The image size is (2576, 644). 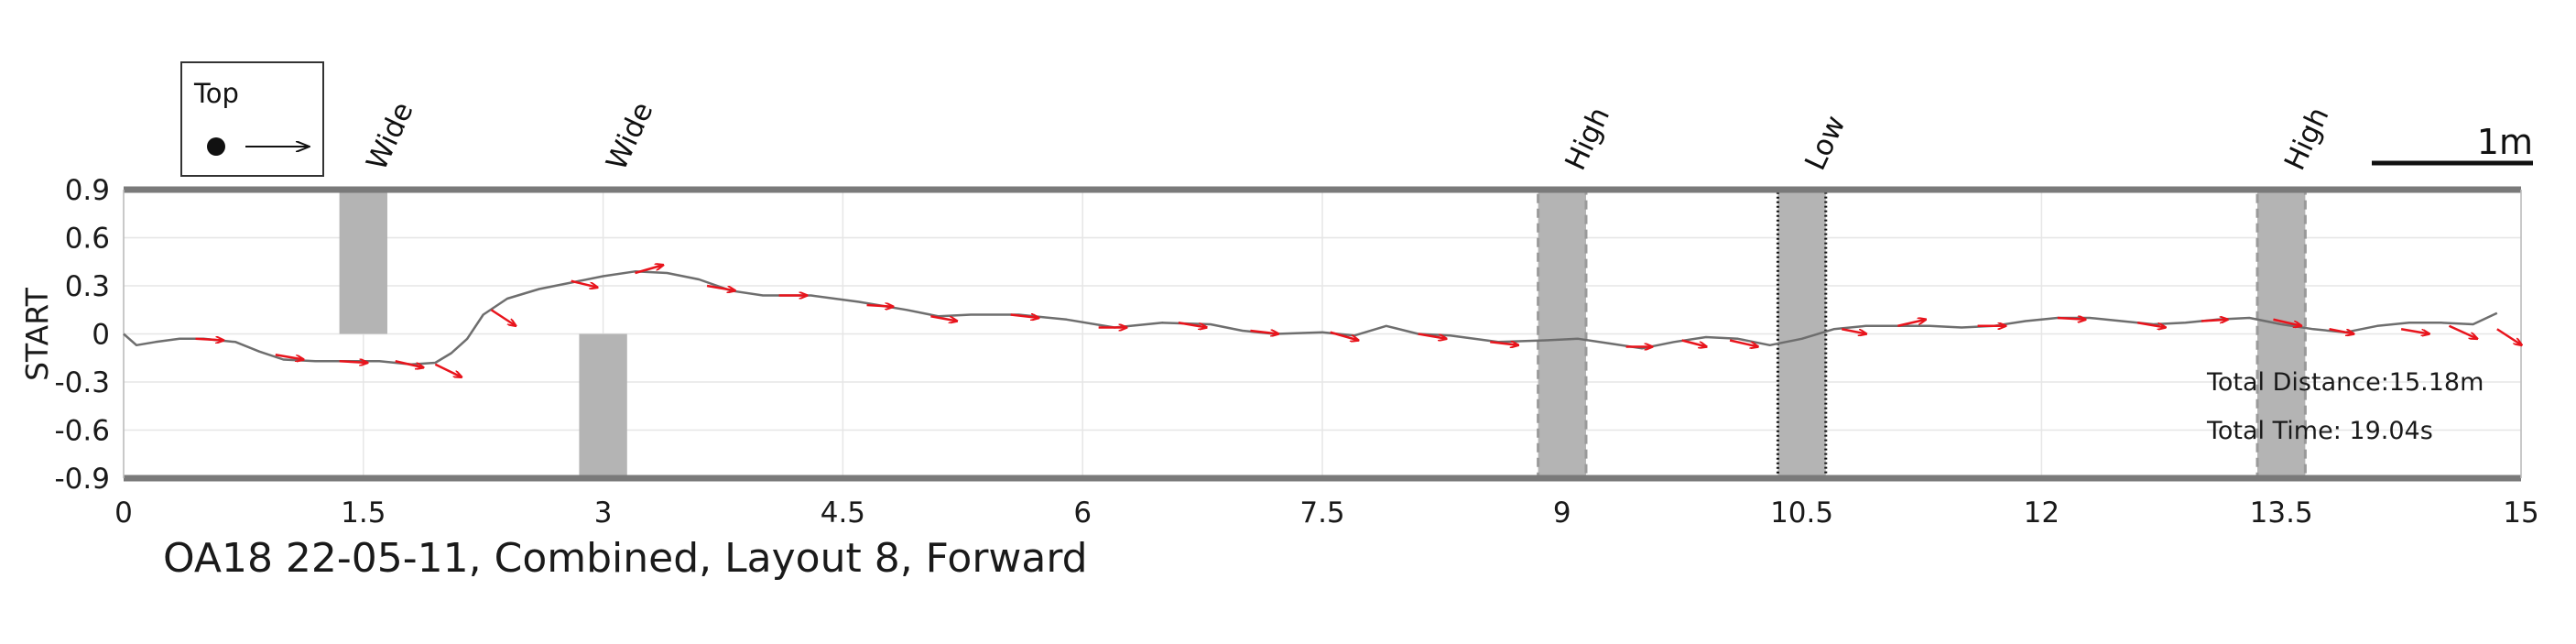 What do you see at coordinates (87, 240) in the screenshot?
I see `y-tick-label: 0.6` at bounding box center [87, 240].